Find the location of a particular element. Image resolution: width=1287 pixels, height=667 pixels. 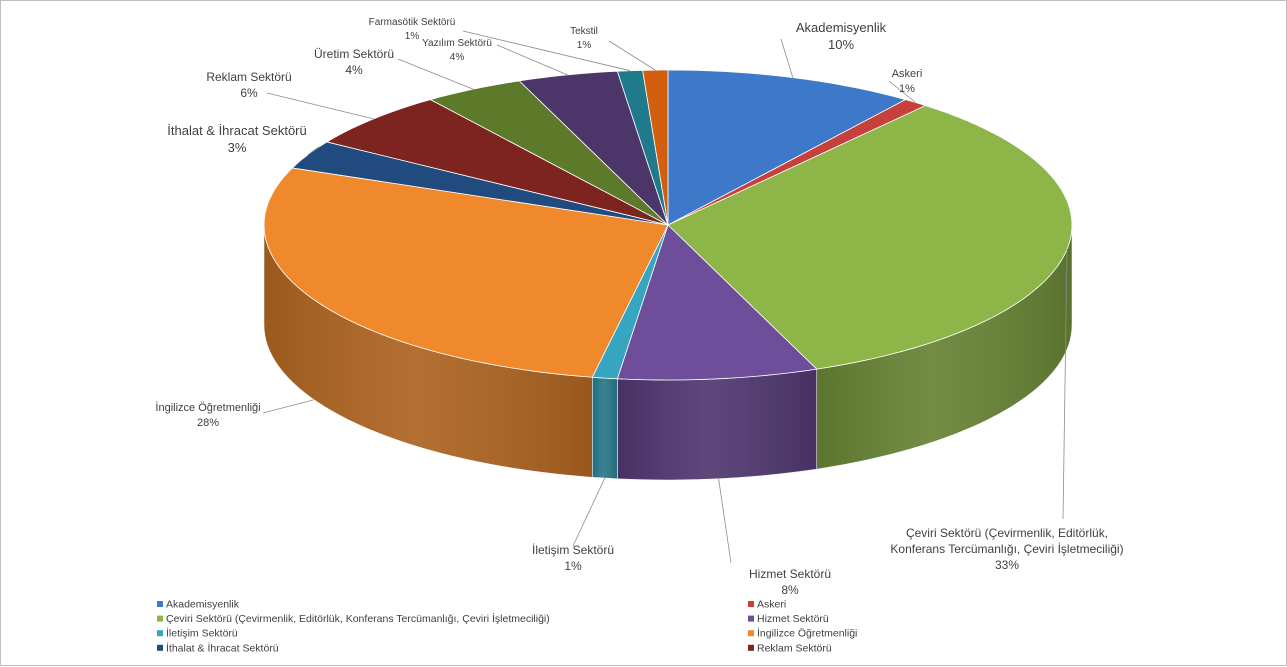

data-label-category: İngilizce Öğretmenliği is located at coordinates (207, 407).